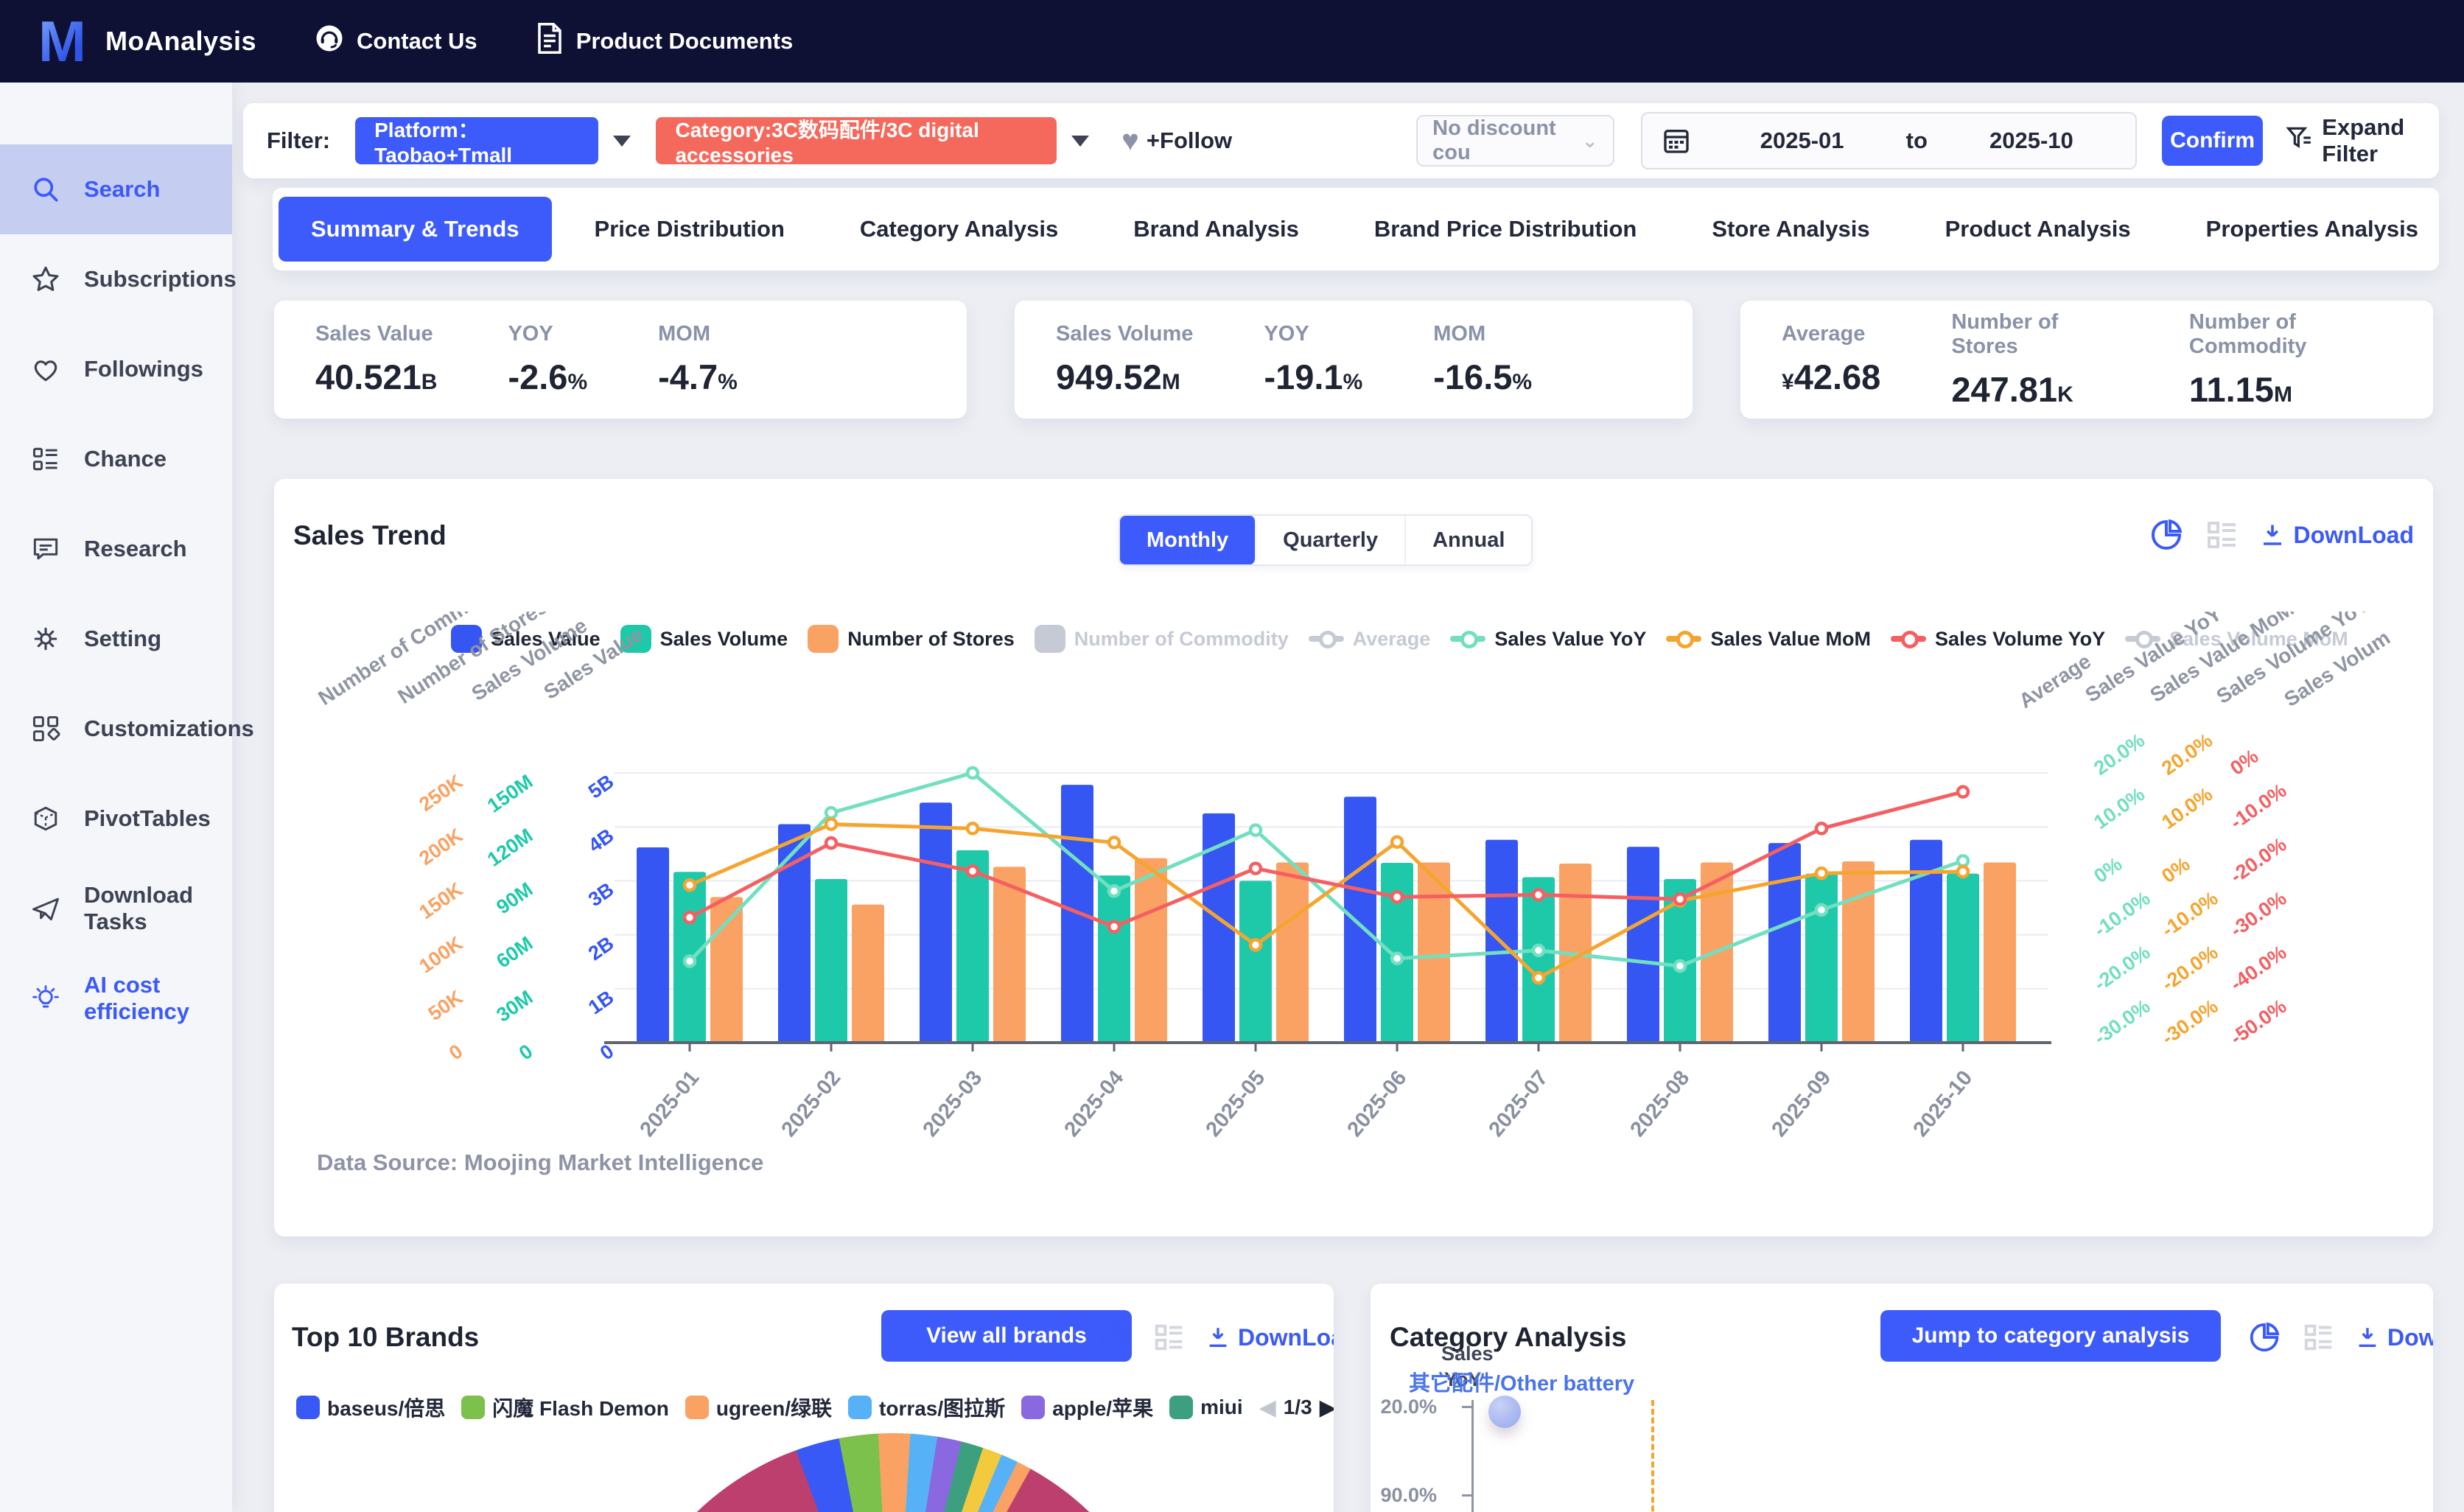  Describe the element at coordinates (2247, 333) in the screenshot. I see `metric-label: Number of Commodity` at that location.